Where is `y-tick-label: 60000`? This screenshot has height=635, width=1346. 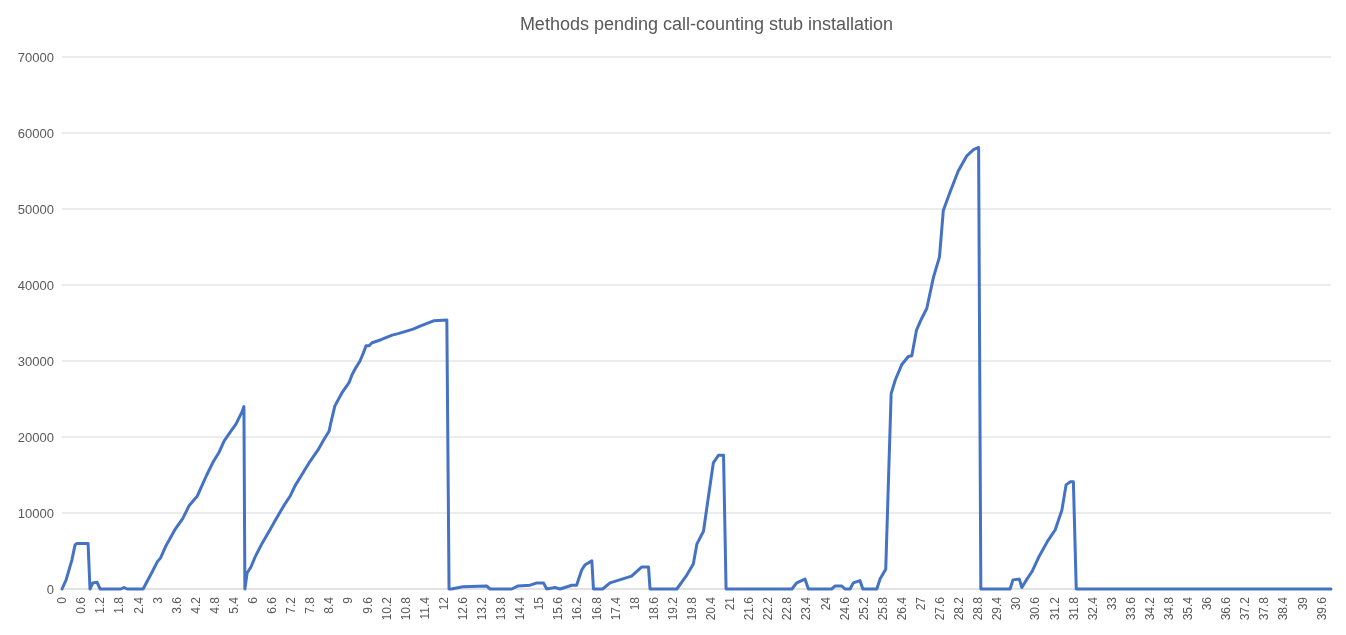 y-tick-label: 60000 is located at coordinates (35, 133).